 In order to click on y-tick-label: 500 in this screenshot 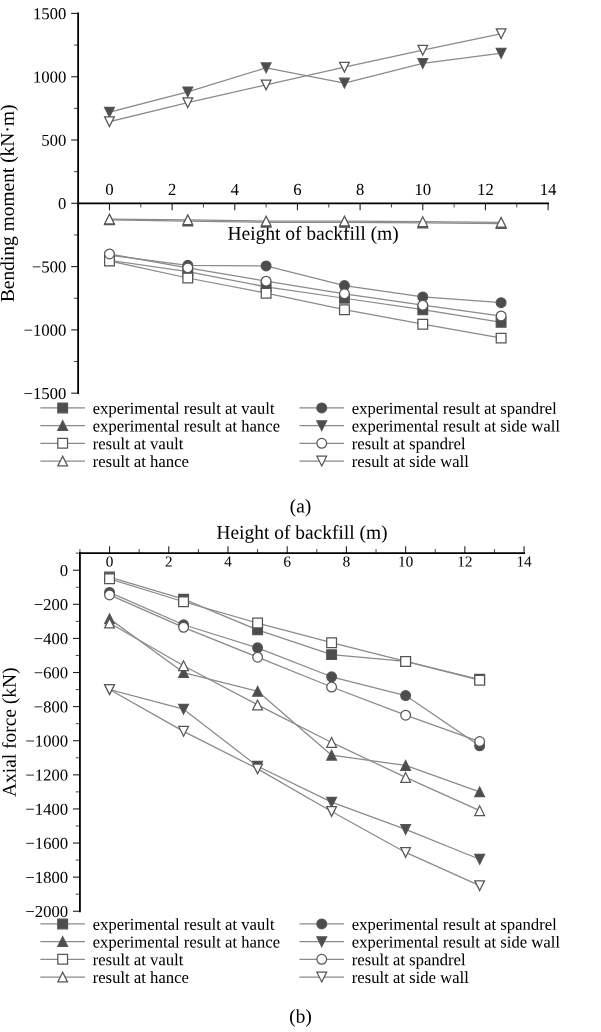, I will do `click(54, 140)`.